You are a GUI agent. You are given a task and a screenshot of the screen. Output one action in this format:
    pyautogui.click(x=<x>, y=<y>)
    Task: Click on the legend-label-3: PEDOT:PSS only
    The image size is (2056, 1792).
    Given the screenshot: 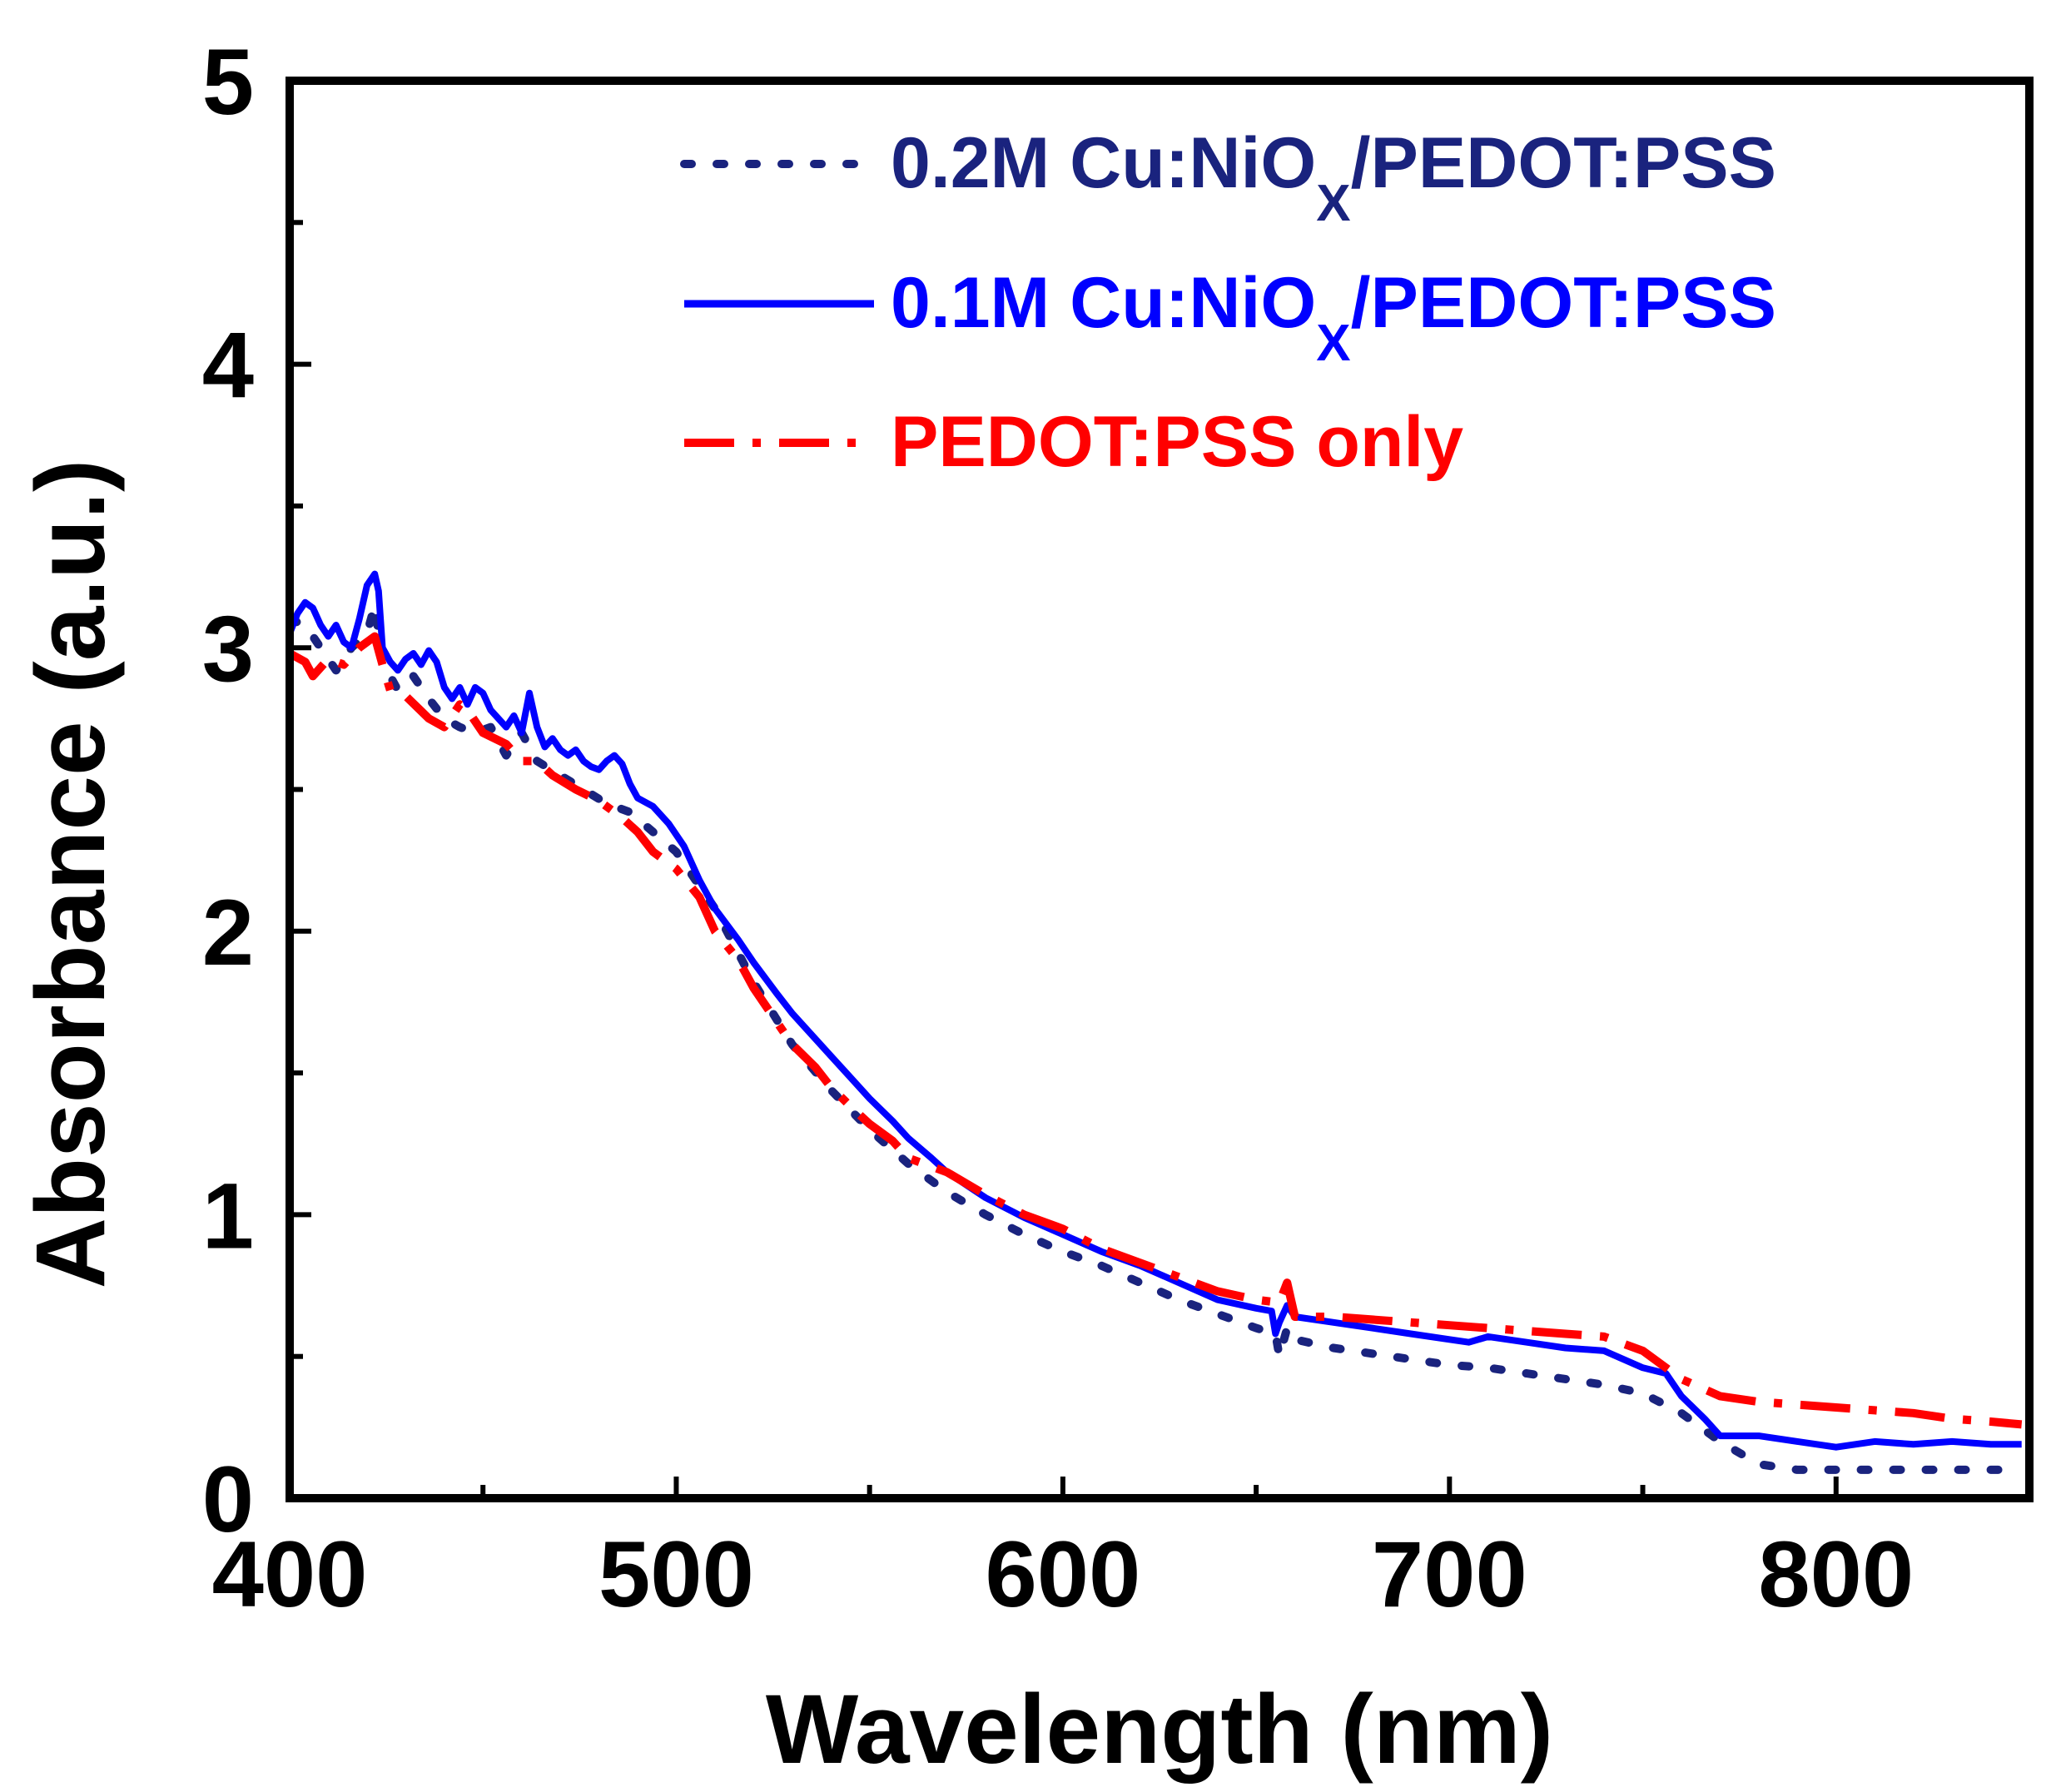 What is the action you would take?
    pyautogui.click(x=1177, y=442)
    